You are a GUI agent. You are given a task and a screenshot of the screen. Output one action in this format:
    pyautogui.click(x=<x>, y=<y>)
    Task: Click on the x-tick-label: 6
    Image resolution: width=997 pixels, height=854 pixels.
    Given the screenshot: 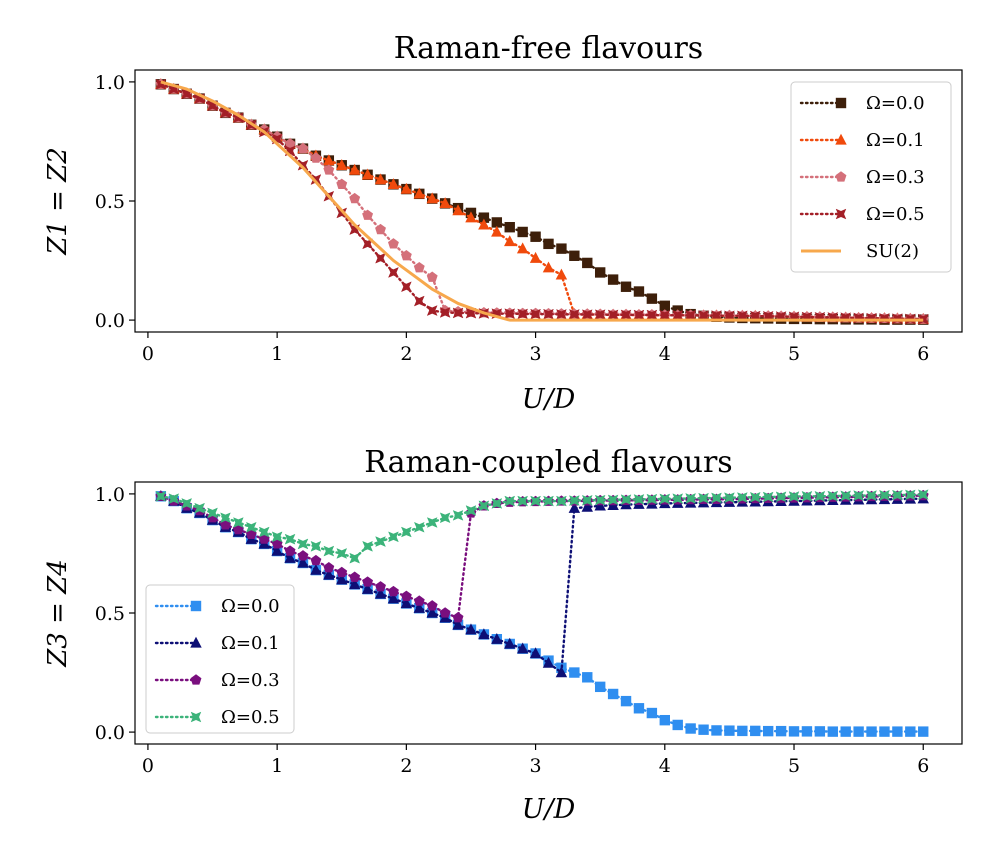 What is the action you would take?
    pyautogui.click(x=923, y=766)
    